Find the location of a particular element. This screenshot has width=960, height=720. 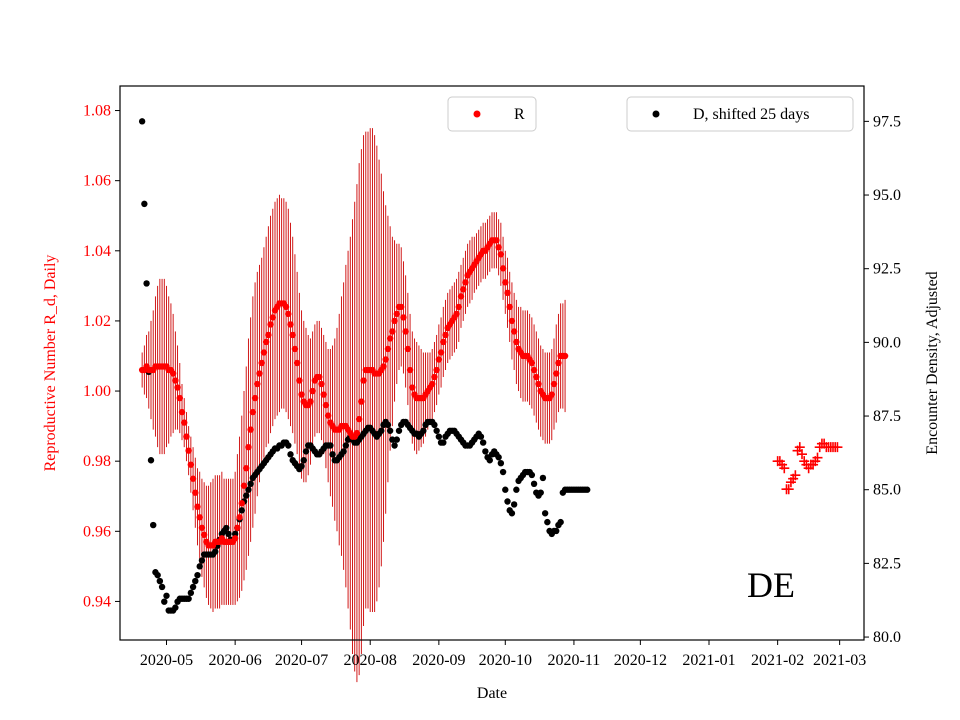

y-axis-right-label: Encounter Density, Adjusted is located at coordinates (932, 362).